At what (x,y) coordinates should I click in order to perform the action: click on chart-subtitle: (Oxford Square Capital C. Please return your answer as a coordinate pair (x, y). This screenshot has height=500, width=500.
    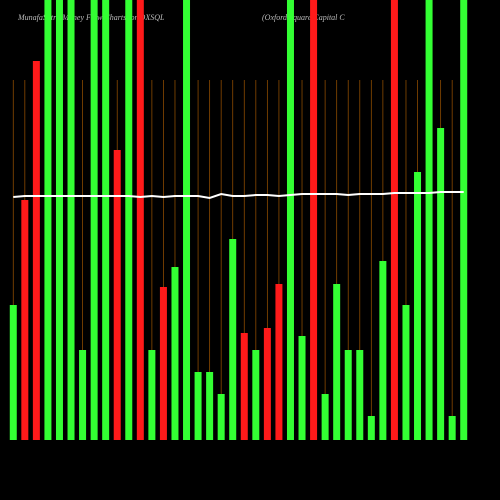
    Looking at the image, I should click on (303, 17).